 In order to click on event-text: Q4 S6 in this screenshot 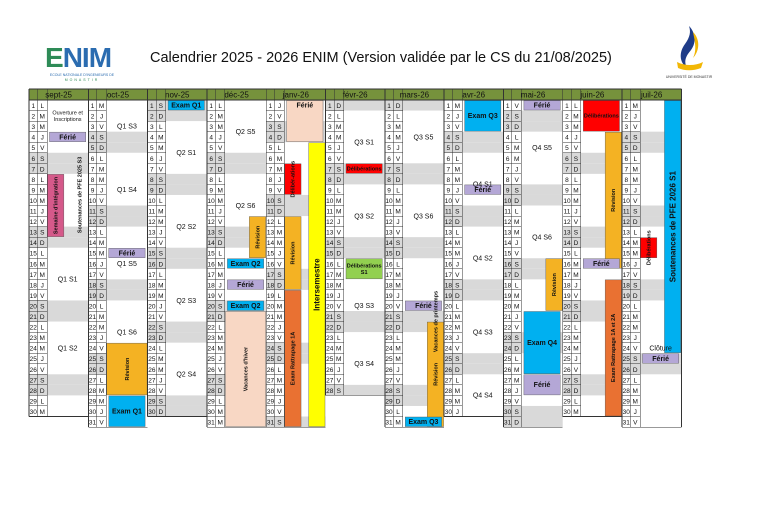, I will do `click(542, 237)`.